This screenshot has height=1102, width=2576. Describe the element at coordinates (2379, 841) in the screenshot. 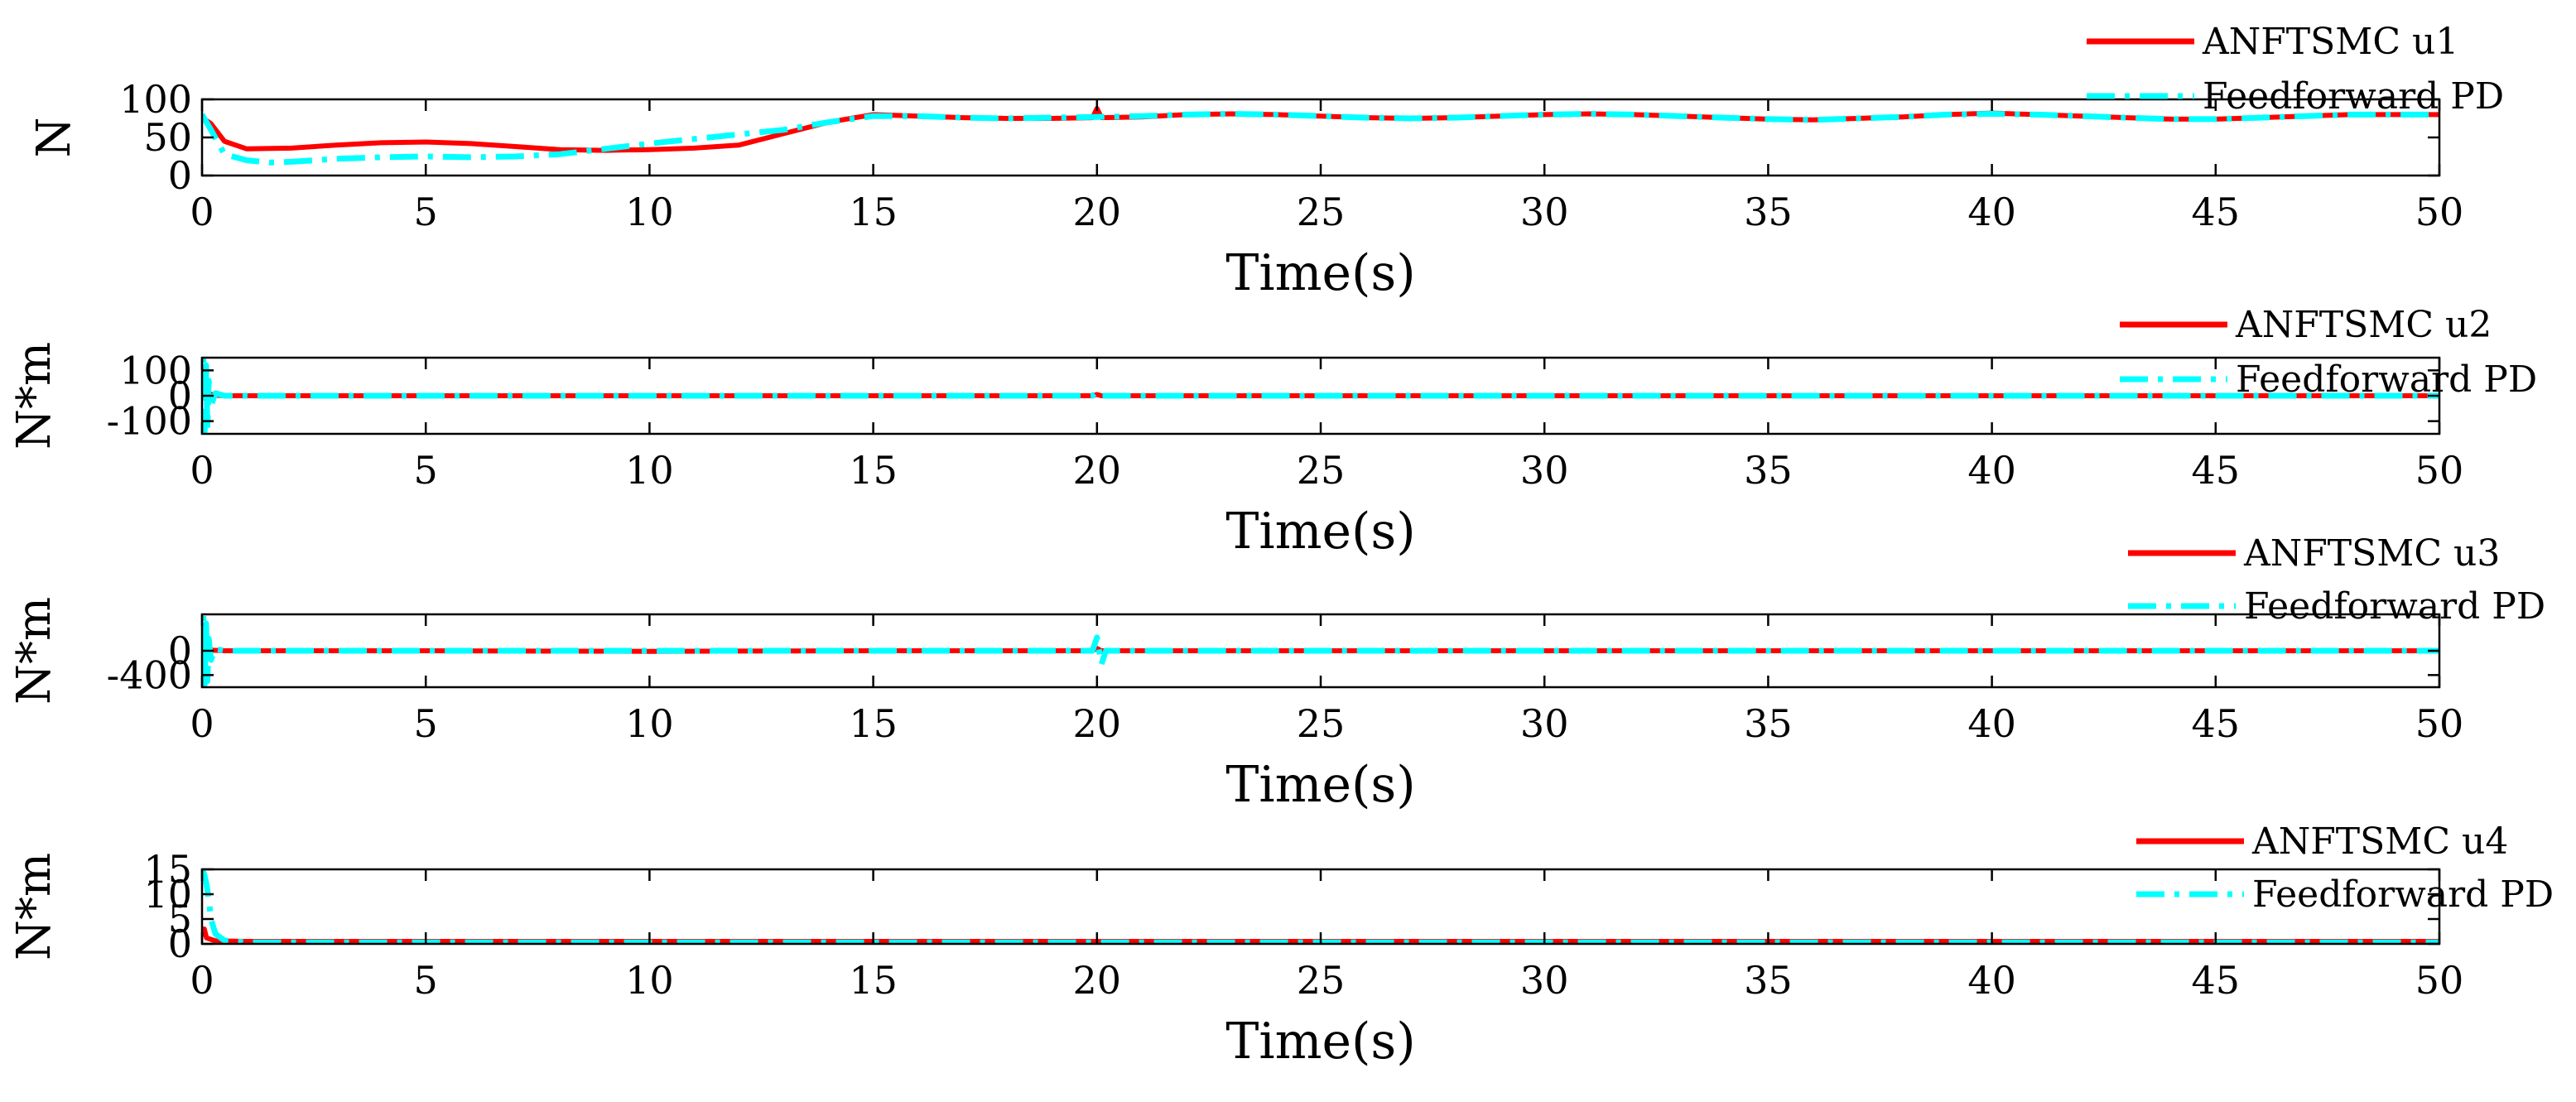

I see `legend-label: ANFTSMC u4` at that location.